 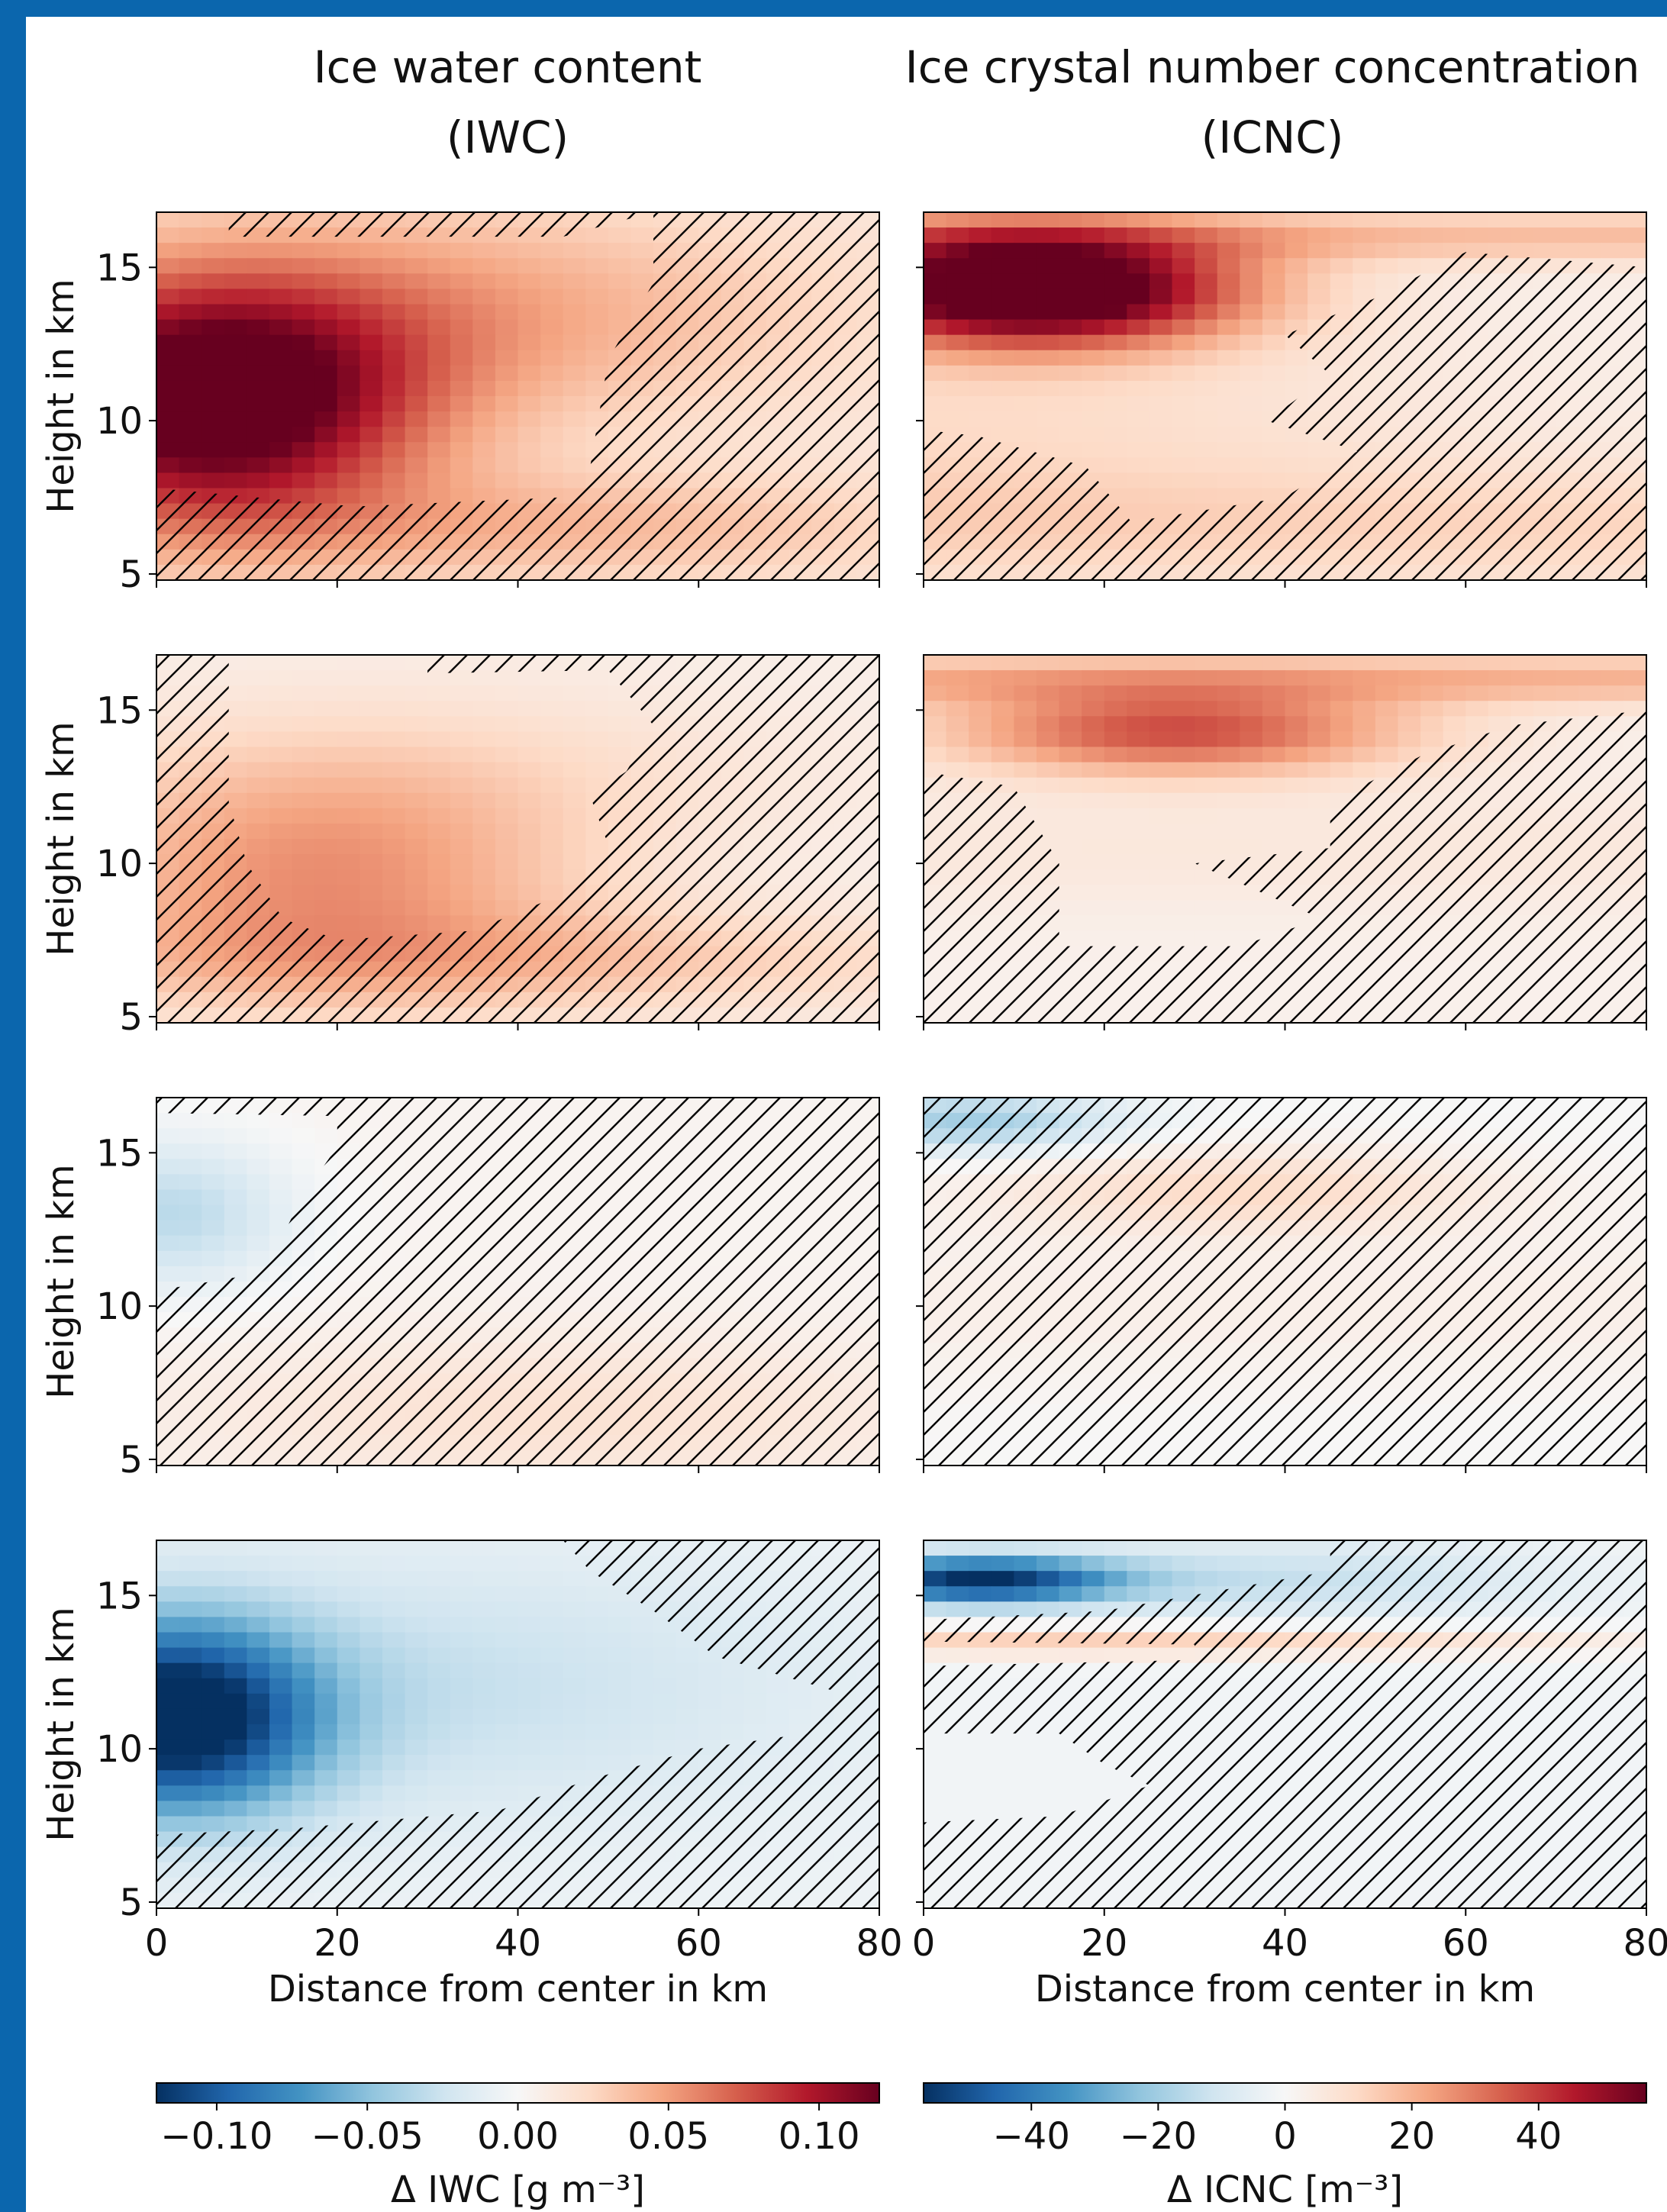 I want to click on y-axis-label: Height in km, so click(x=61, y=1281).